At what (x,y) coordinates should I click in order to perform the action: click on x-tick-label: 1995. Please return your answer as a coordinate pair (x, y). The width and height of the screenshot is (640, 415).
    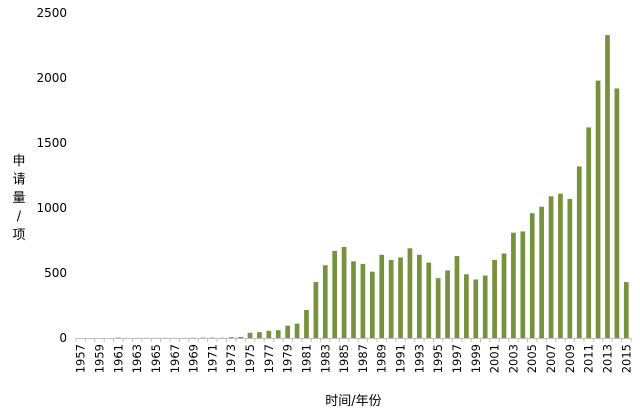
    Looking at the image, I should click on (438, 358).